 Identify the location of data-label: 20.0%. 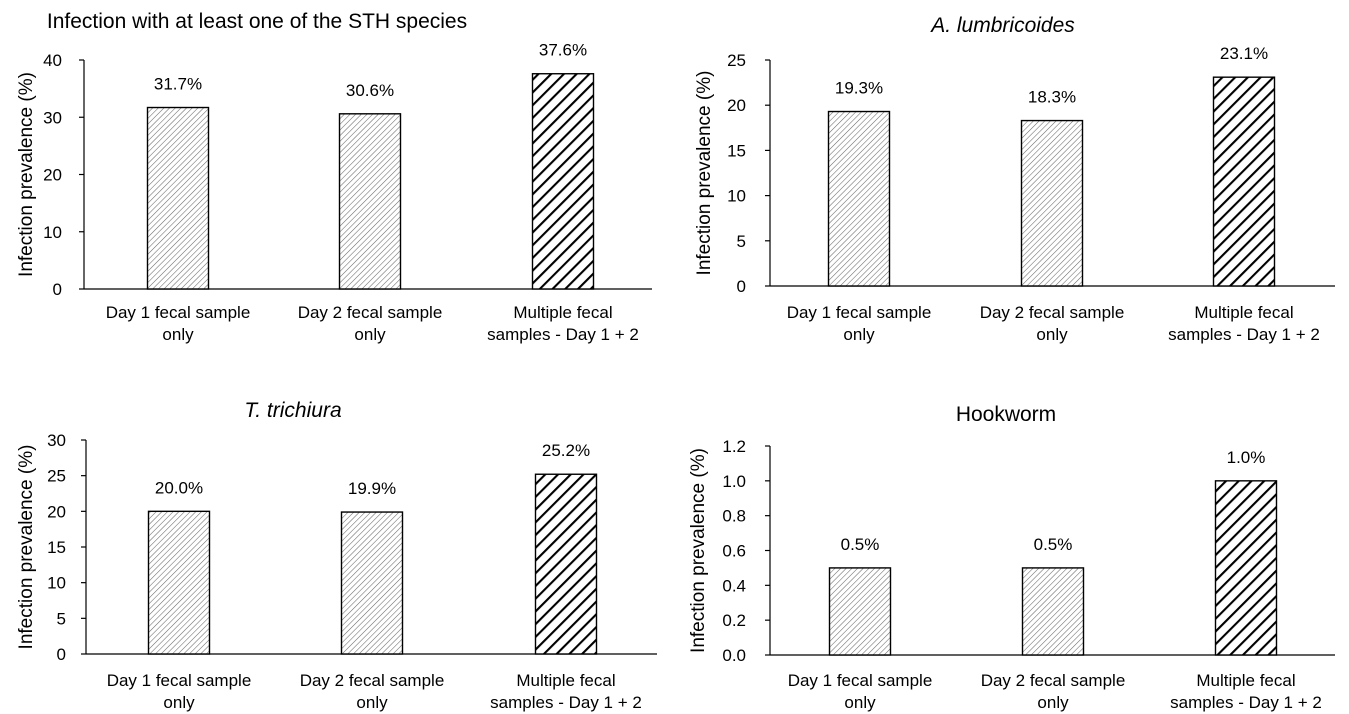
(179, 487).